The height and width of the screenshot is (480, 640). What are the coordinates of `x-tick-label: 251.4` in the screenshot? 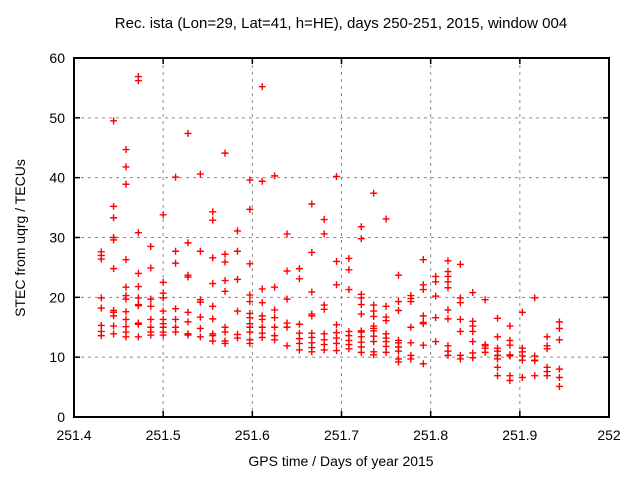 It's located at (73, 435).